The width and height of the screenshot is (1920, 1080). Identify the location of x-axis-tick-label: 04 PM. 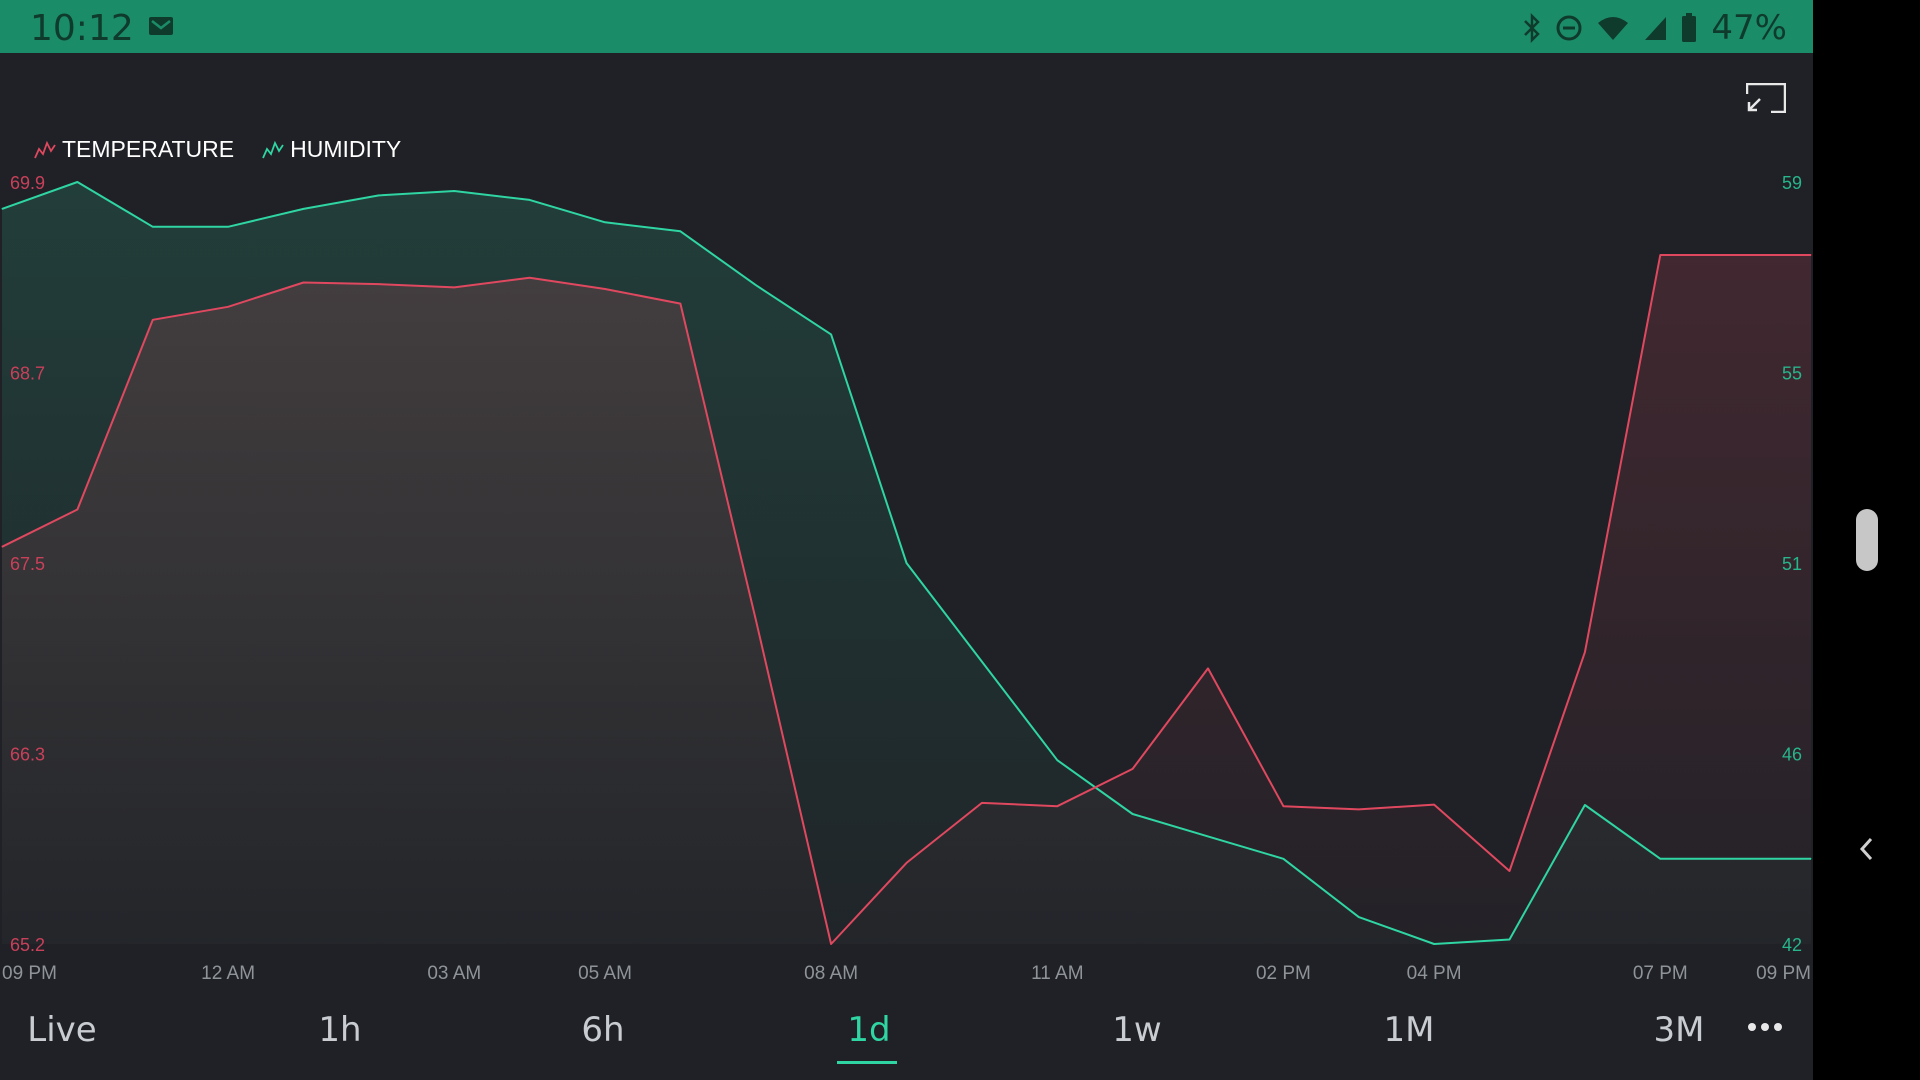
(1434, 973).